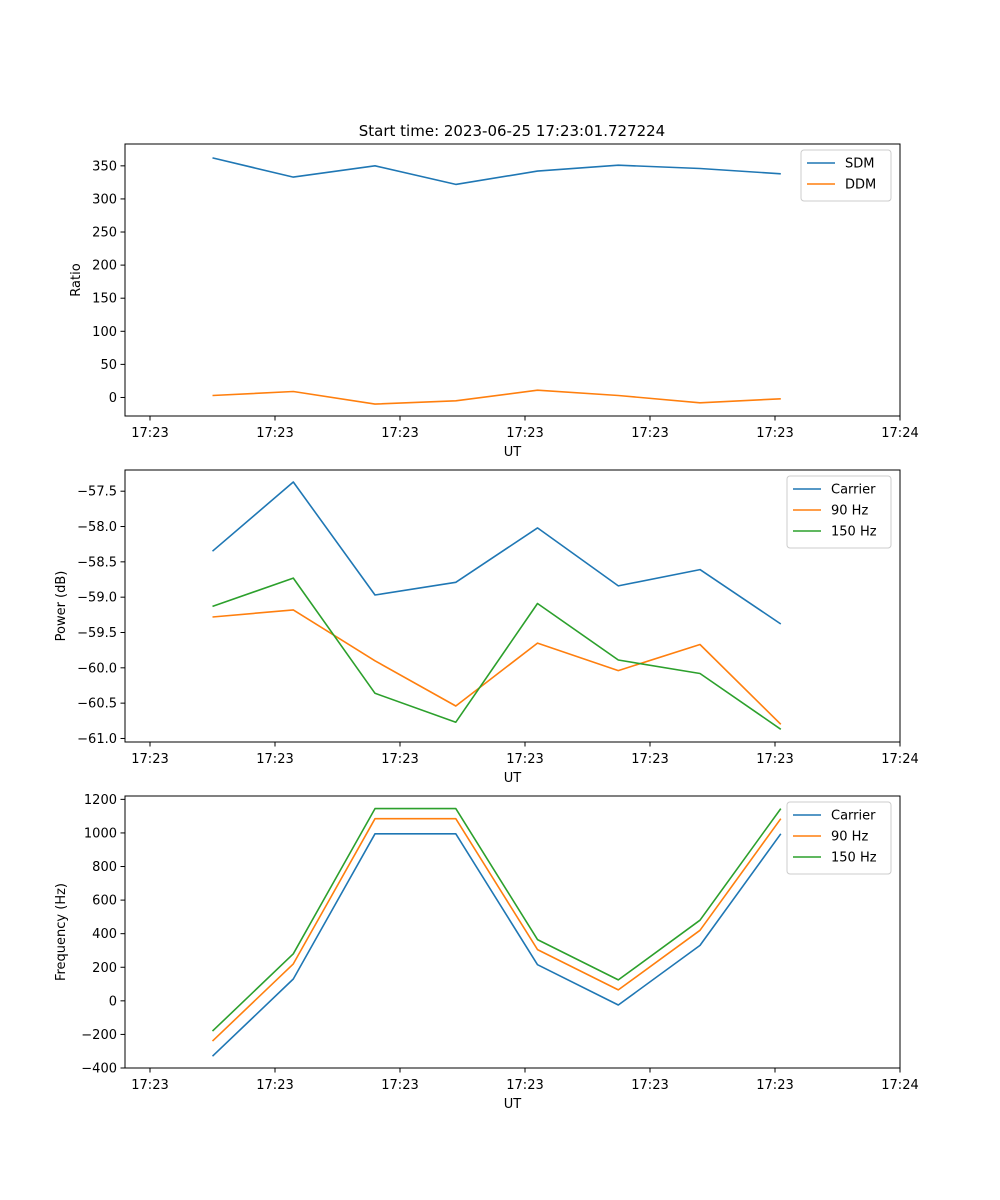 Image resolution: width=1000 pixels, height=1200 pixels. Describe the element at coordinates (512, 131) in the screenshot. I see `figure-title: Start time: 2023-06-25 17:23:01.727224` at that location.